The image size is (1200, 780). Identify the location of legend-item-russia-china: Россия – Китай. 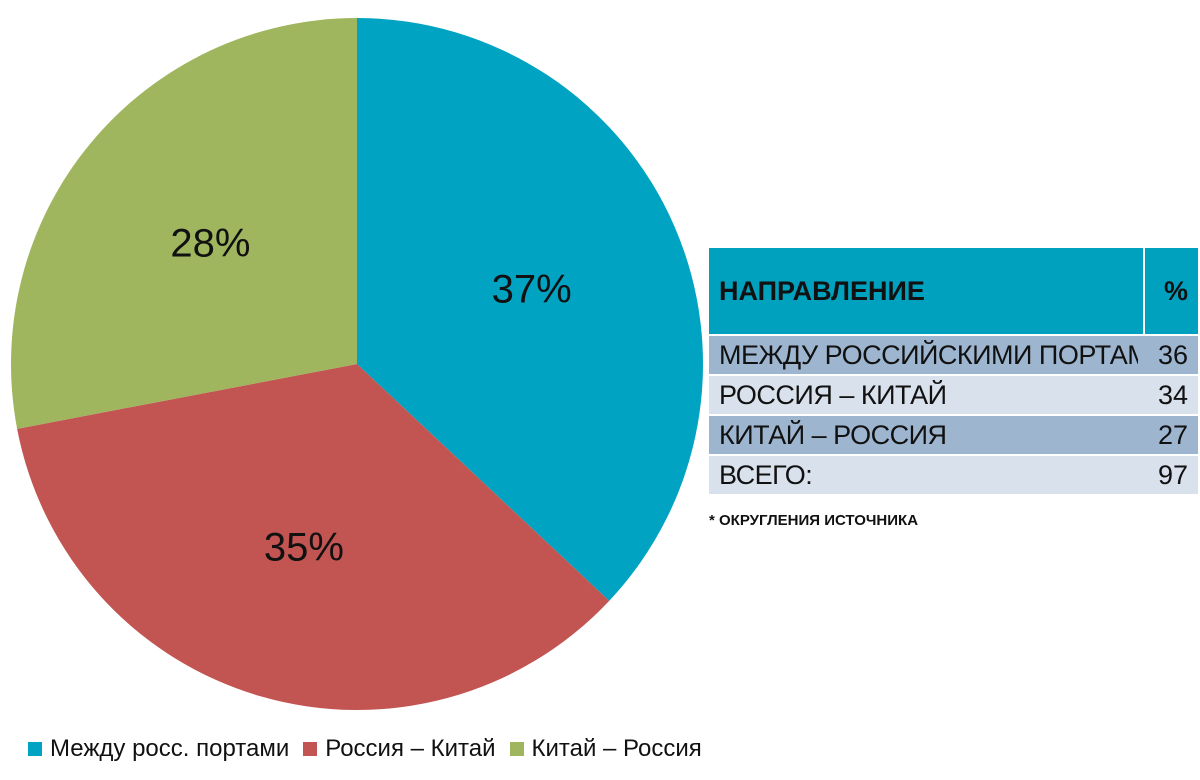
(399, 749).